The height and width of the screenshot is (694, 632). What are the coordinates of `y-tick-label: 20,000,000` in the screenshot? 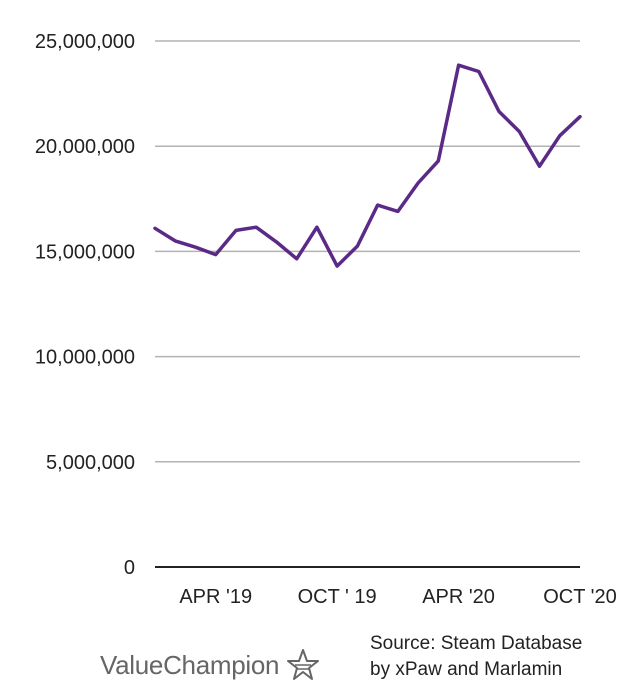 It's located at (85, 147).